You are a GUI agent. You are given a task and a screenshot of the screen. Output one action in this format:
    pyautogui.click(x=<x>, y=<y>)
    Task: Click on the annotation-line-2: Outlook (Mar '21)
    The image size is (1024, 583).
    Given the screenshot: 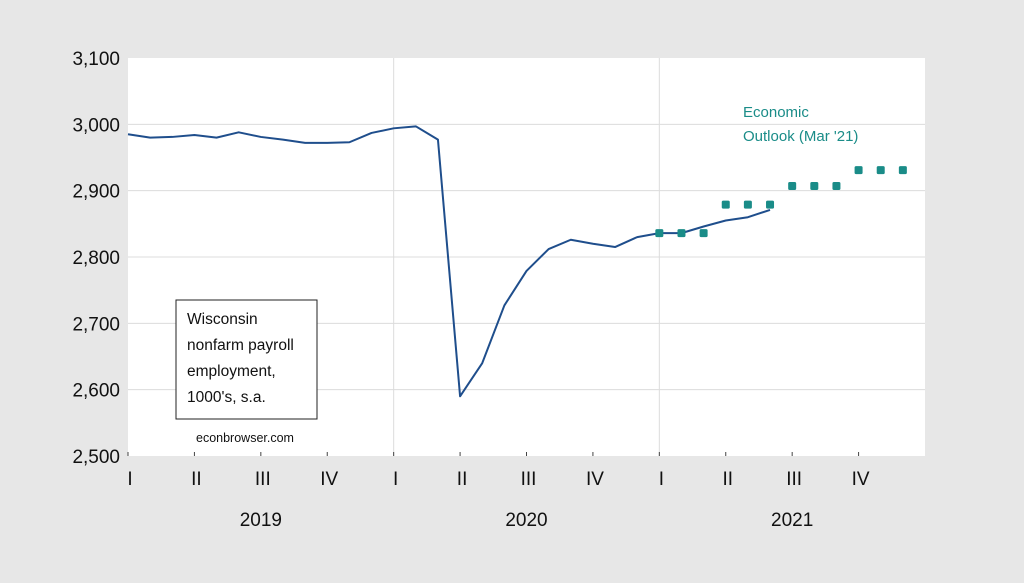 What is the action you would take?
    pyautogui.click(x=800, y=136)
    